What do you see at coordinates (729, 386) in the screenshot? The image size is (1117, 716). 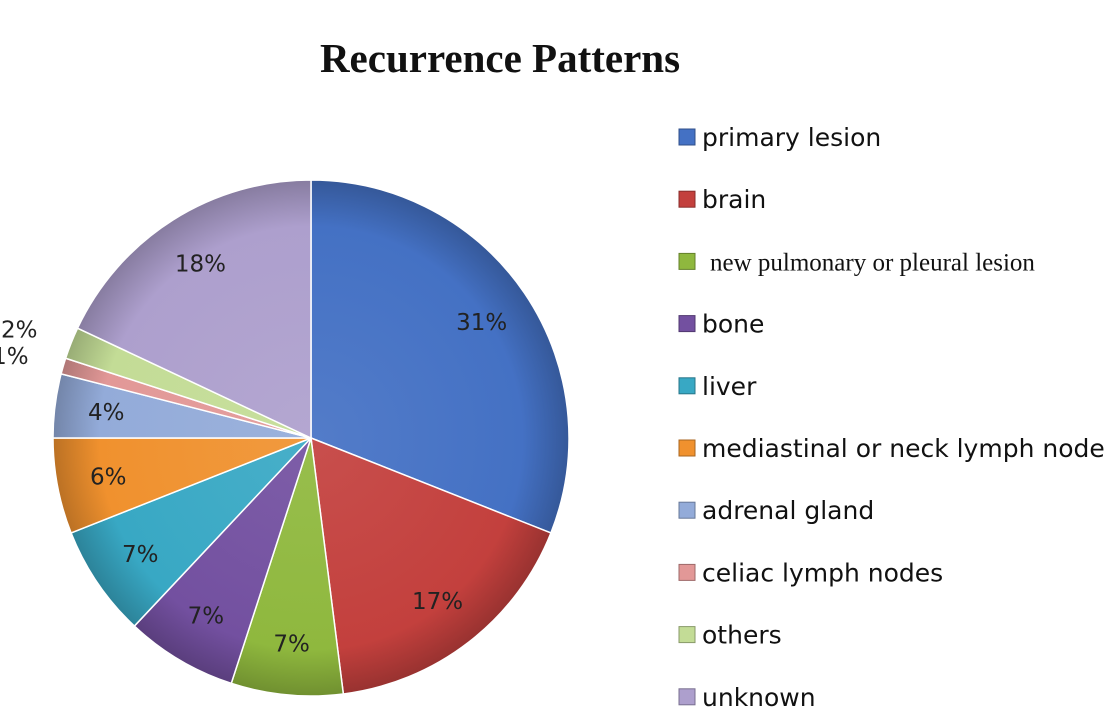 I see `legend-label-liver: liver` at bounding box center [729, 386].